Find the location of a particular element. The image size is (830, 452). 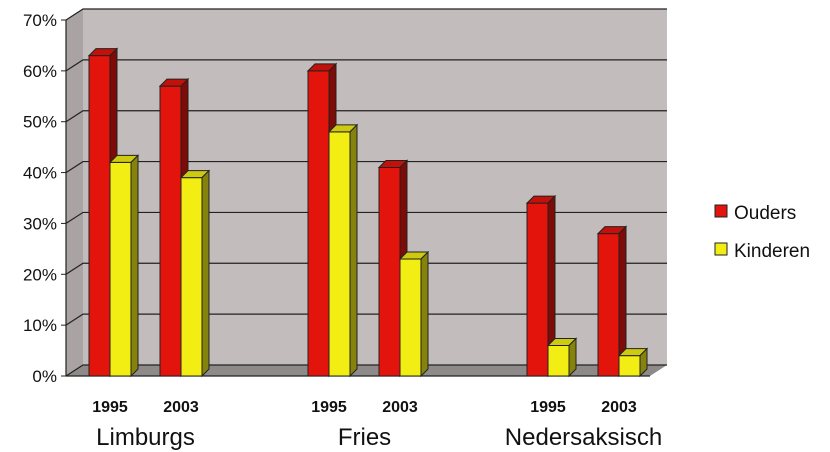

y-tick-label: 40% is located at coordinates (40, 173).